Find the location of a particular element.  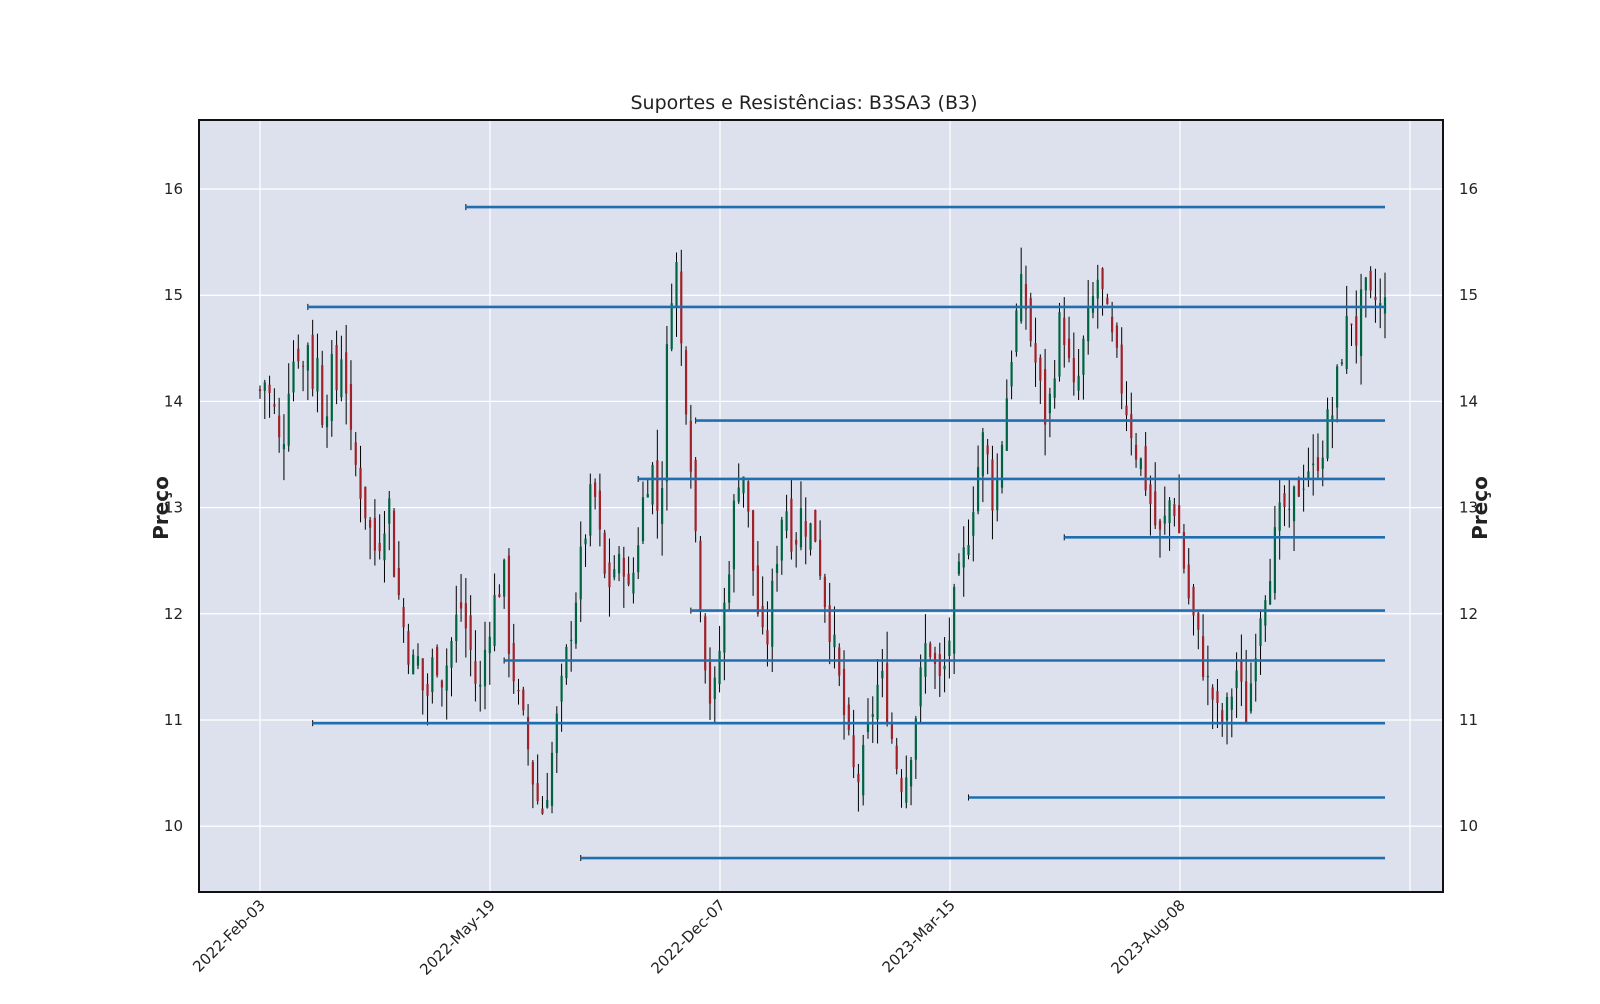

y-tick-label-right: 12 is located at coordinates (1468, 614).